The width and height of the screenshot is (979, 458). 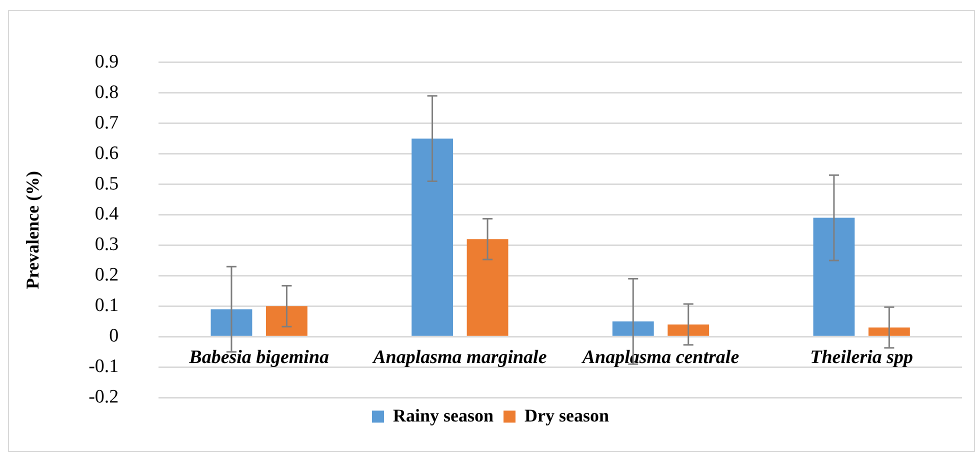 I want to click on y-tick-label: -0.2, so click(x=103, y=397).